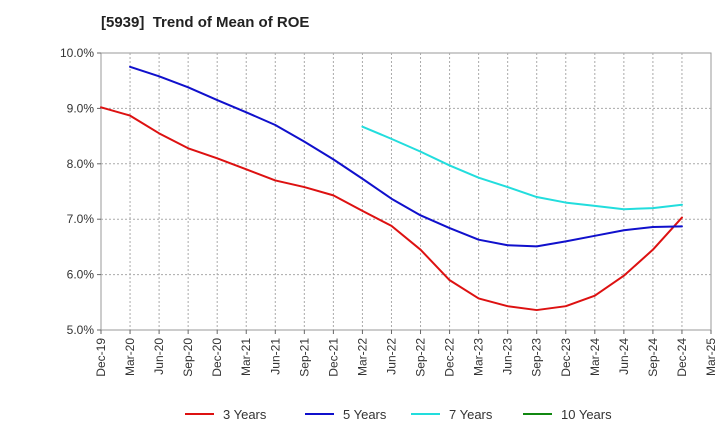 The image size is (720, 440). What do you see at coordinates (81, 275) in the screenshot?
I see `y-tick-label: 6.0%` at bounding box center [81, 275].